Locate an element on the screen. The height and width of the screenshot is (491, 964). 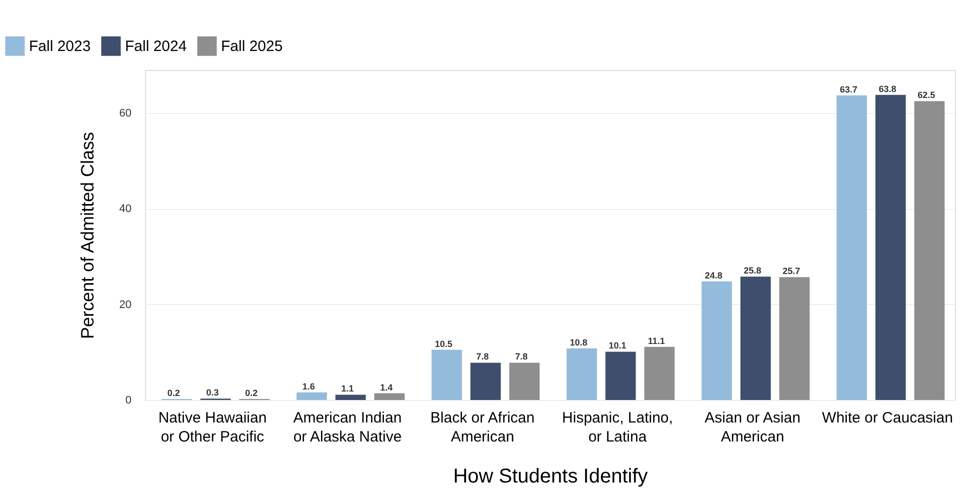
y-tick-label: 20 is located at coordinates (125, 304).